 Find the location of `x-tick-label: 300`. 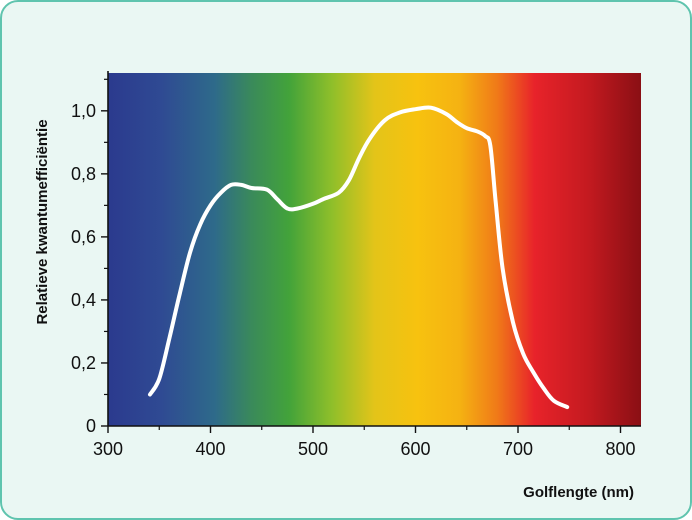

x-tick-label: 300 is located at coordinates (108, 449).